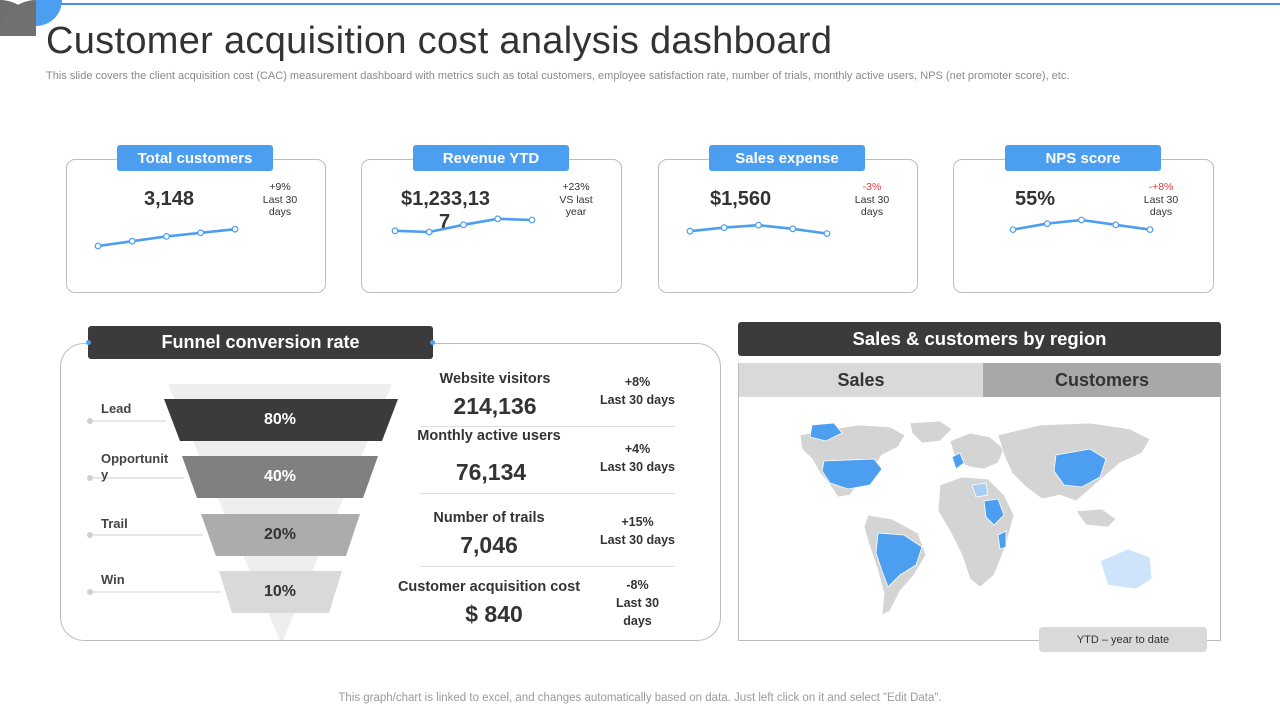  What do you see at coordinates (958, 461) in the screenshot?
I see `region-france-highlight` at bounding box center [958, 461].